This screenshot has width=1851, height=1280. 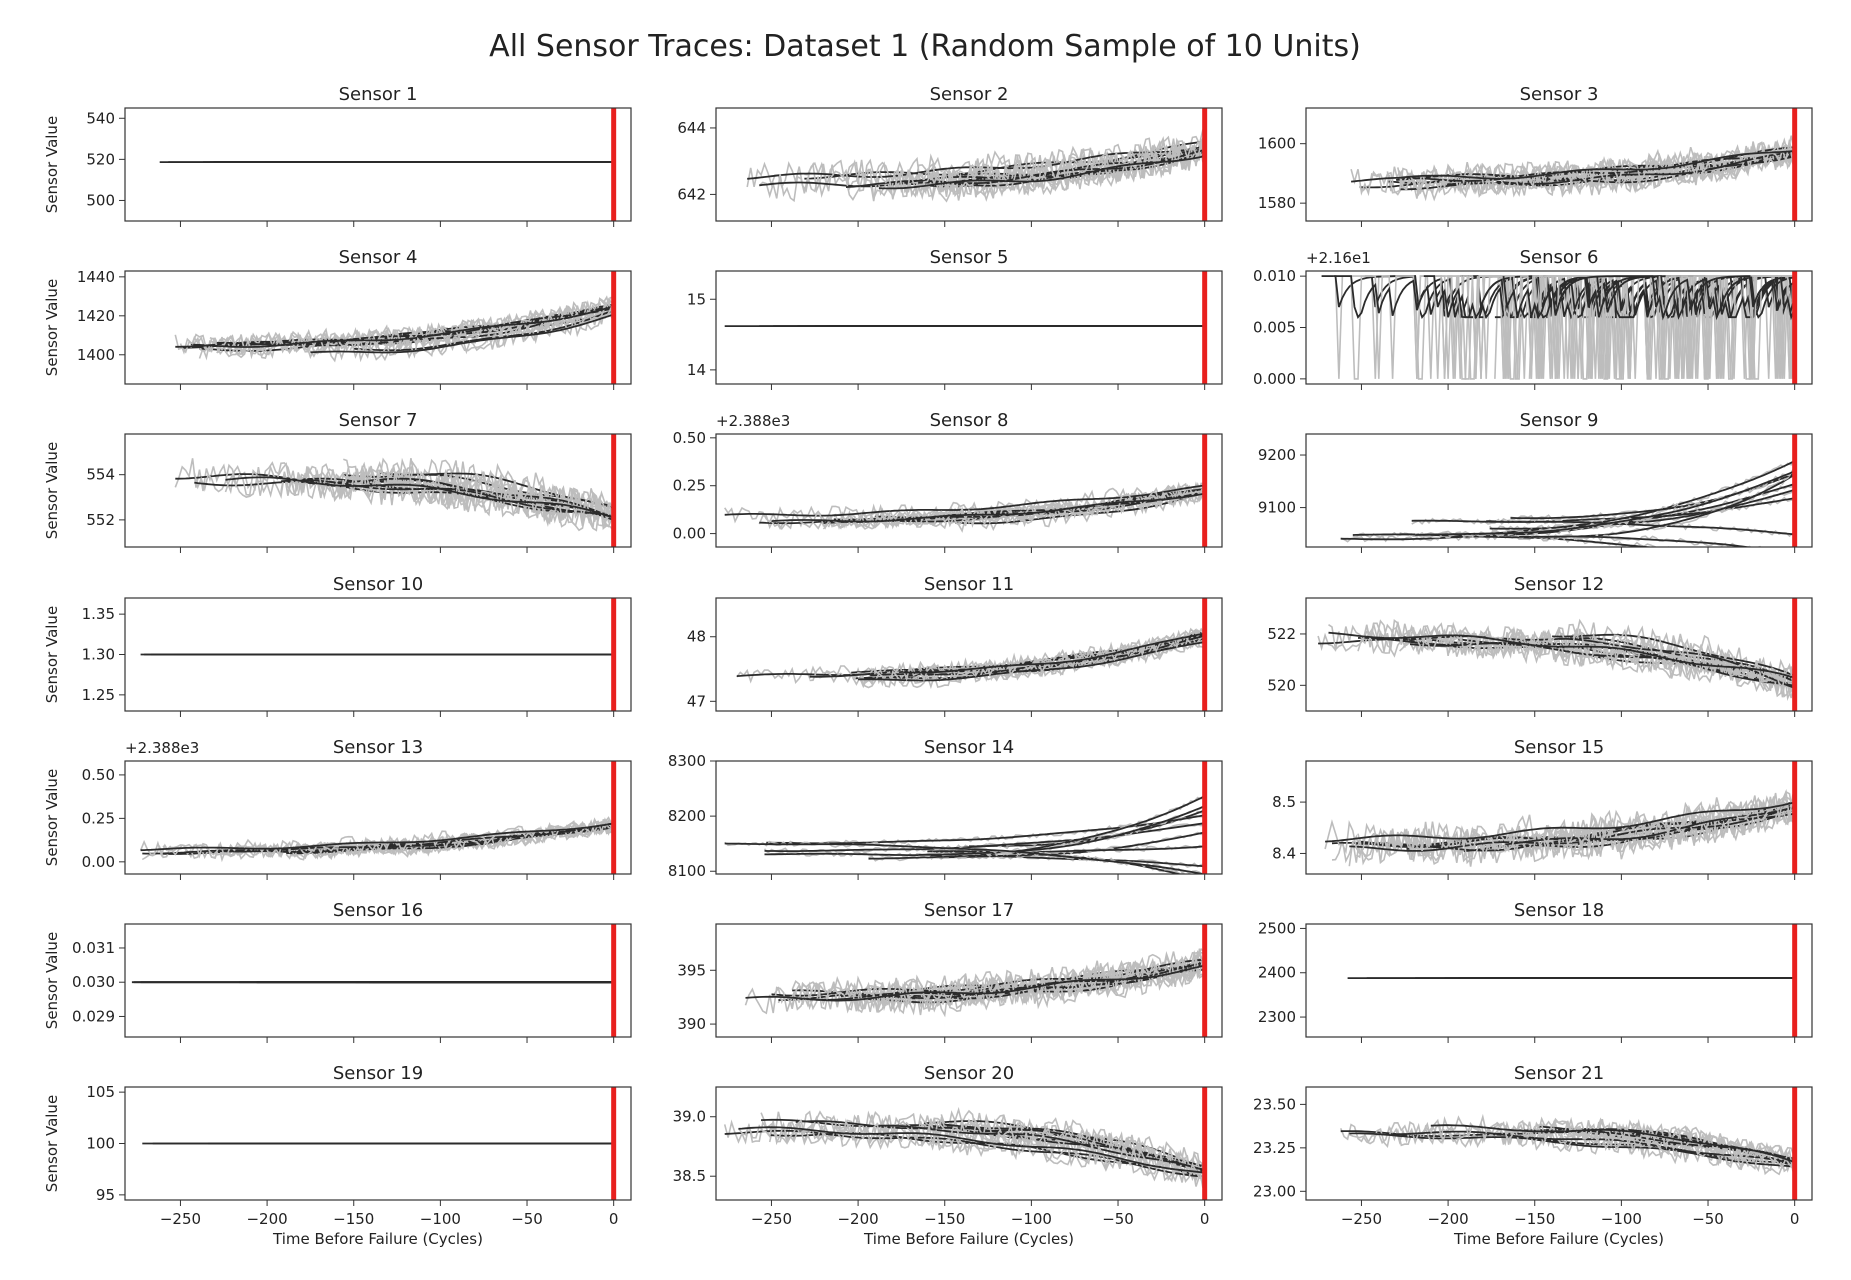 I want to click on x-tick-label: 0, so click(x=1205, y=1219).